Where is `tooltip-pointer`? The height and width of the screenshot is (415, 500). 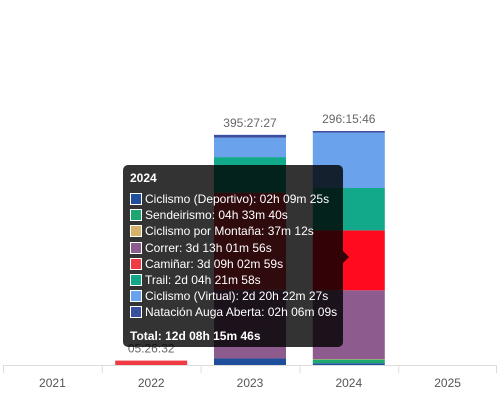
tooltip-pointer is located at coordinates (346, 257).